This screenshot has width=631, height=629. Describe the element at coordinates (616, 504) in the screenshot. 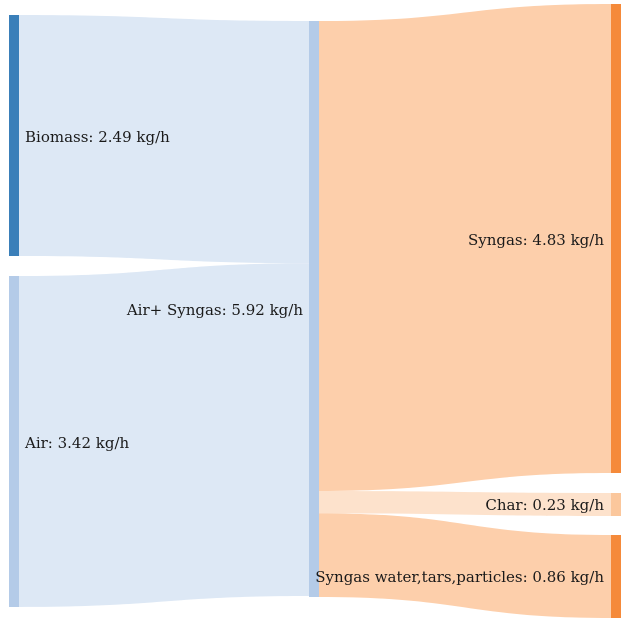

I see `node-bar-char` at that location.